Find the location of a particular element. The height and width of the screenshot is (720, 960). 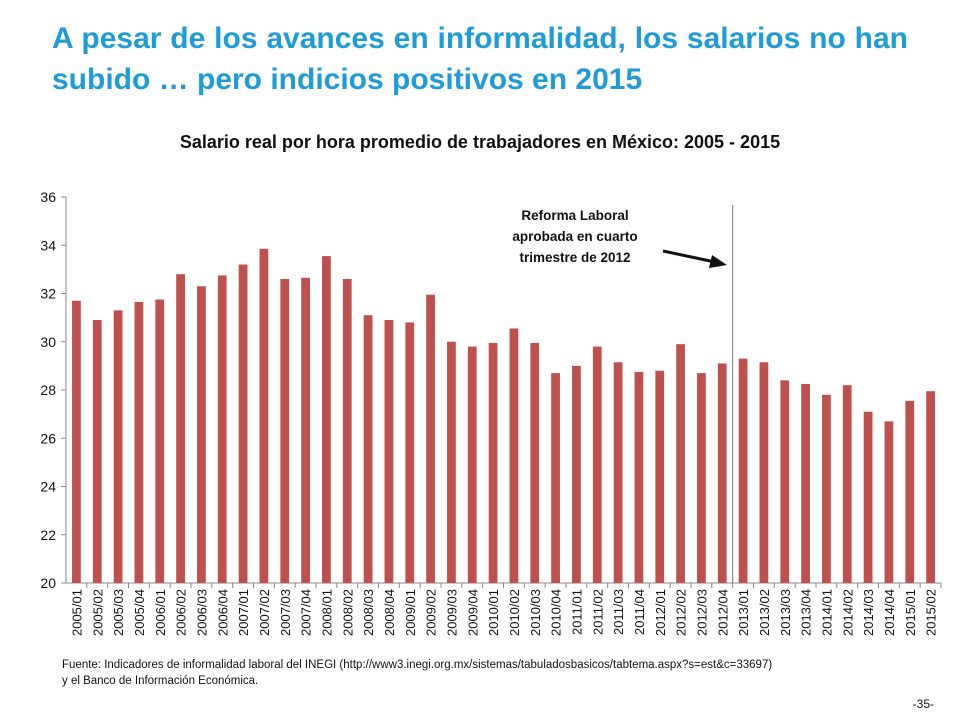

y-tick-label: 22 is located at coordinates (48, 535).